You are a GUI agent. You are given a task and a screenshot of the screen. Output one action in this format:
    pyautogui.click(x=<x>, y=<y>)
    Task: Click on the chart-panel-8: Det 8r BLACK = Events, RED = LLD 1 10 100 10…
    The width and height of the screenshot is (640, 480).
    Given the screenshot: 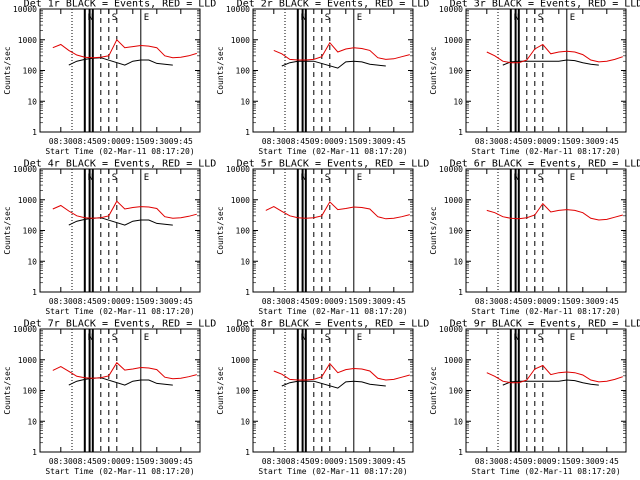 What is the action you would take?
    pyautogui.click(x=322, y=397)
    